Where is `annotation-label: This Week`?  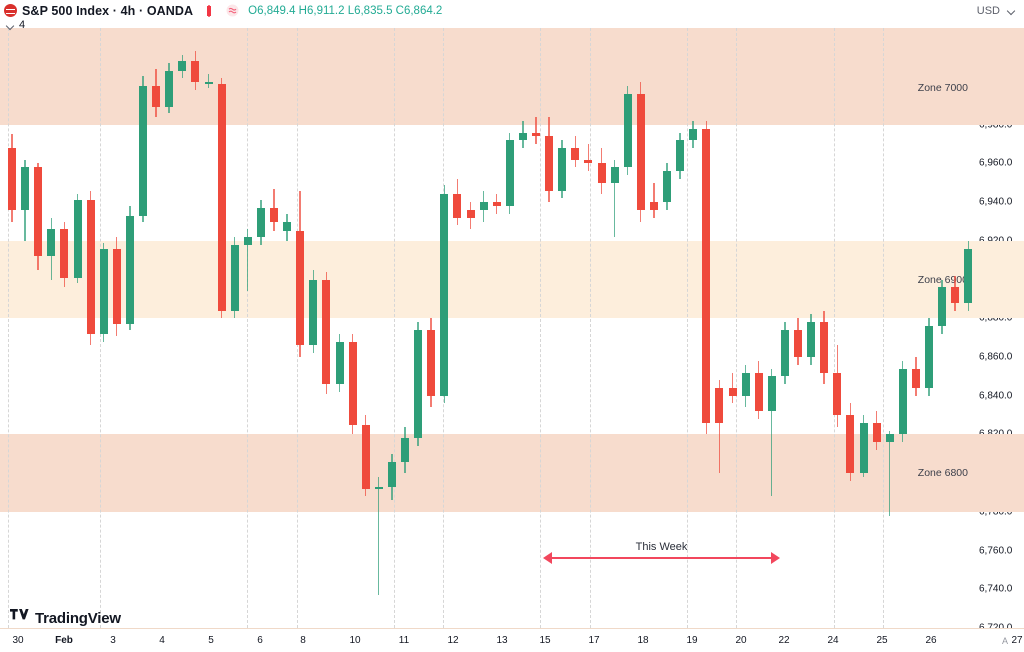 annotation-label: This Week is located at coordinates (661, 547).